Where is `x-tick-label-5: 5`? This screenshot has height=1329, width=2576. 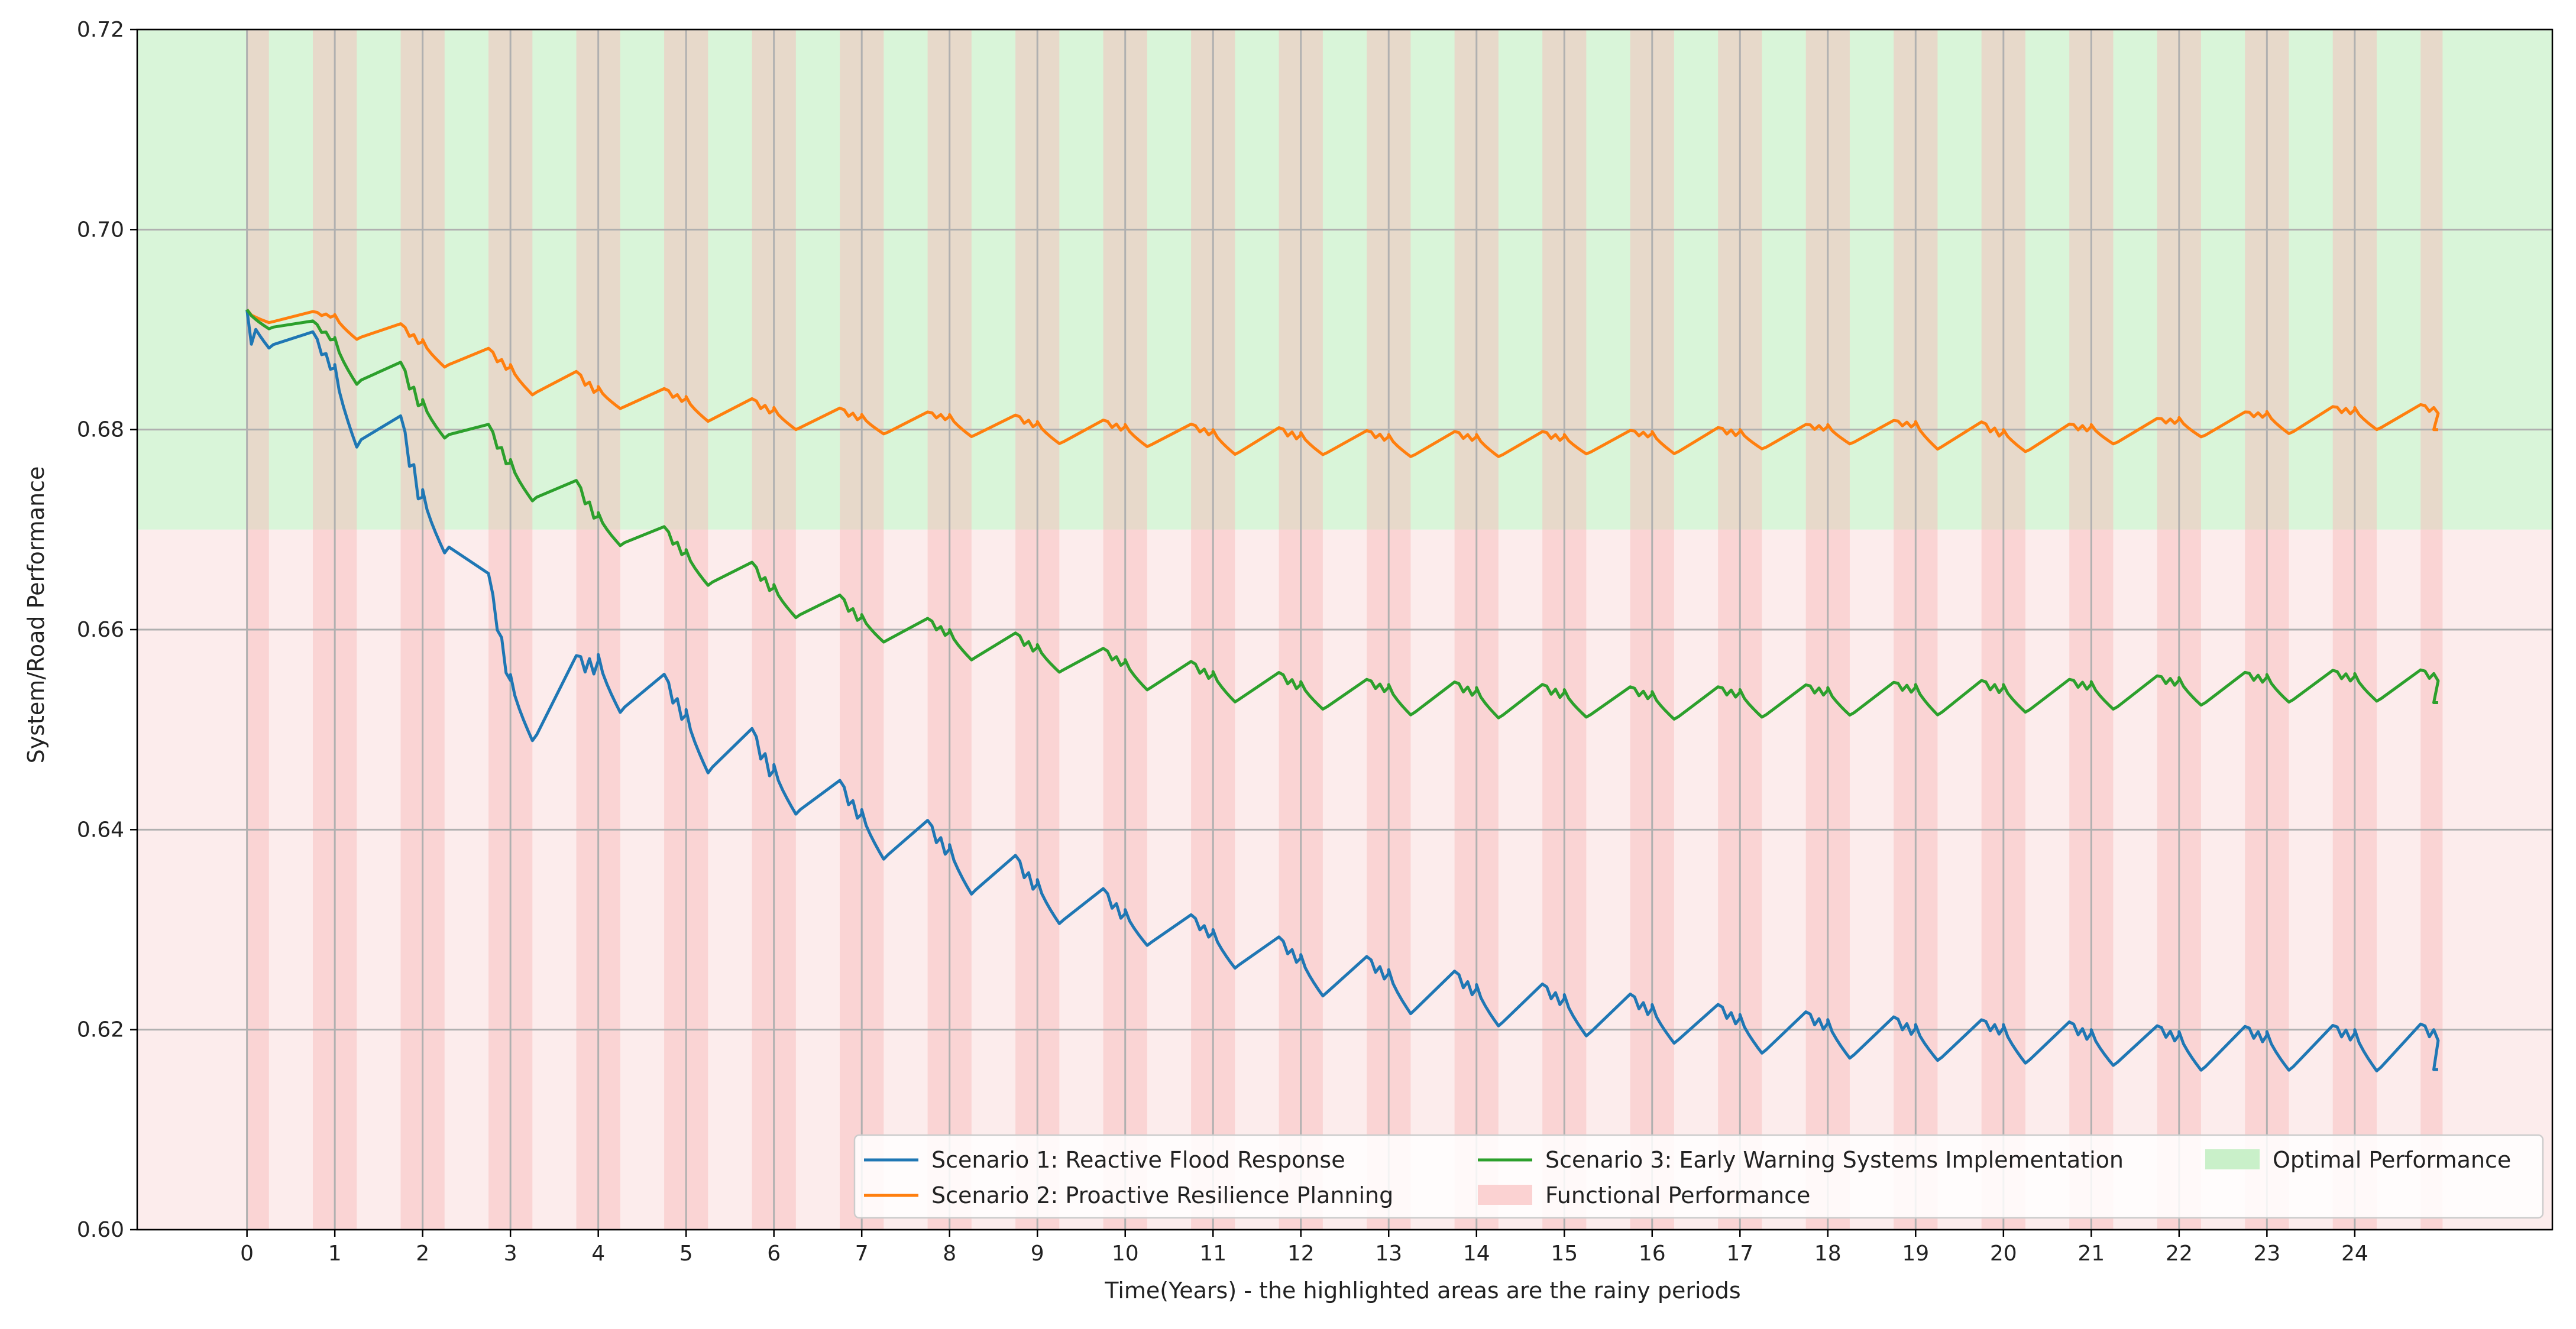 x-tick-label-5: 5 is located at coordinates (686, 1254).